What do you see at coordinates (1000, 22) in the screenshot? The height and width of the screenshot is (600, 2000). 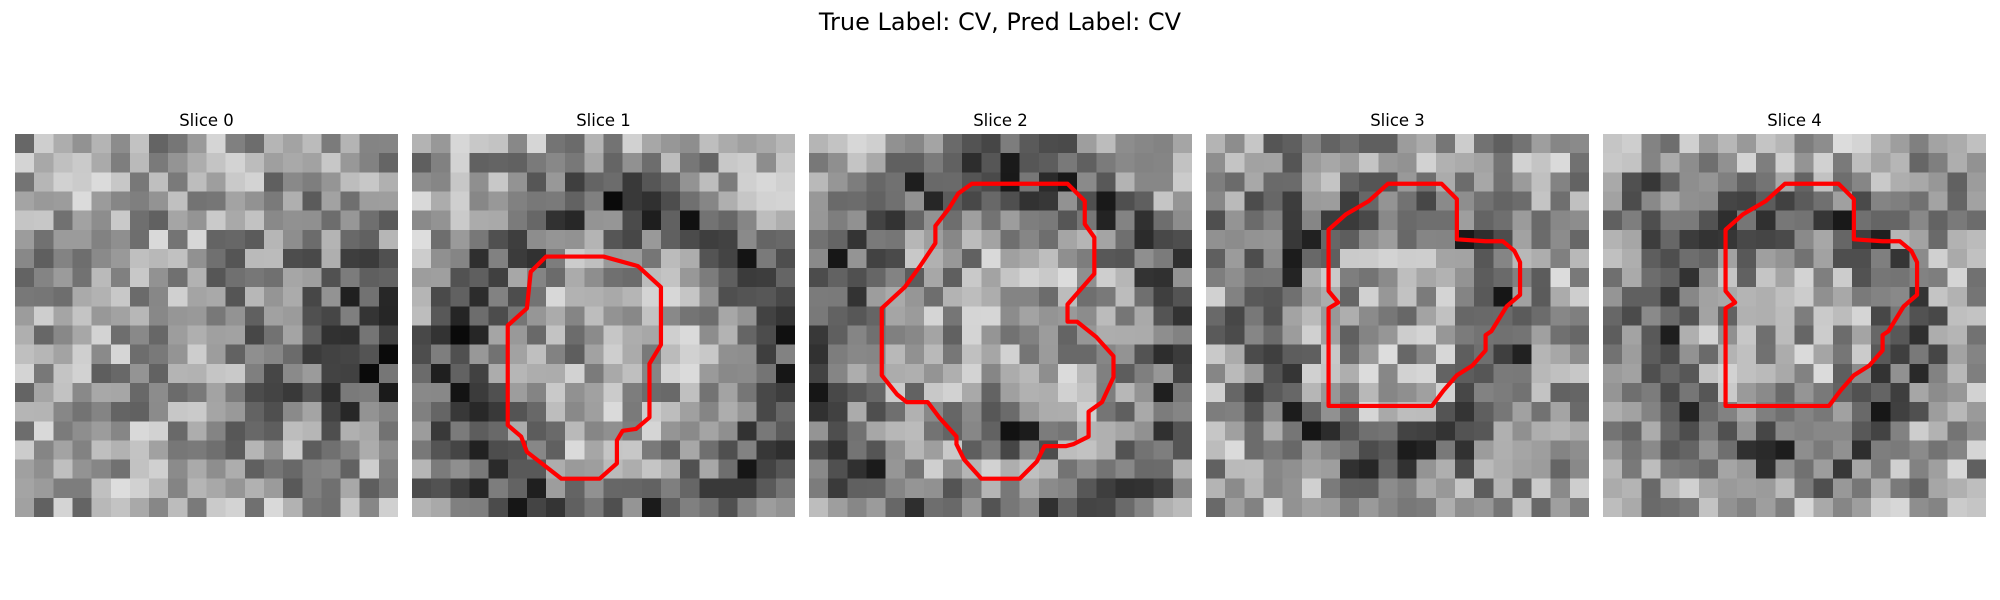 I see `figure-title: True Label: CV, Pred Label: CV` at bounding box center [1000, 22].